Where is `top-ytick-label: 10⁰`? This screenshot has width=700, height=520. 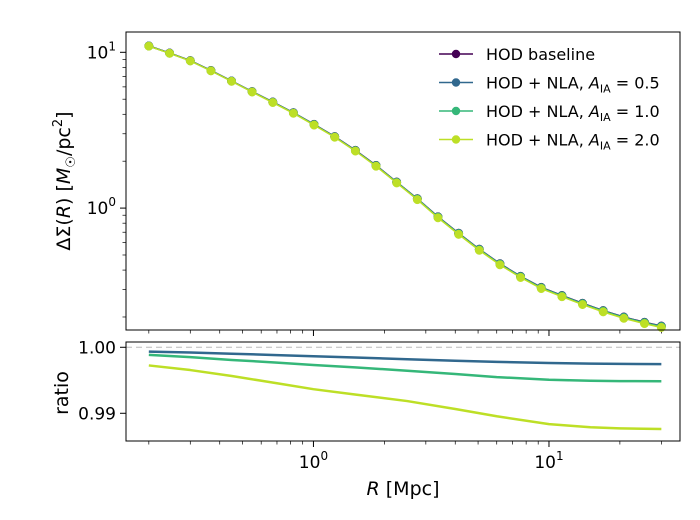 top-ytick-label: 10⁰ is located at coordinates (101, 207).